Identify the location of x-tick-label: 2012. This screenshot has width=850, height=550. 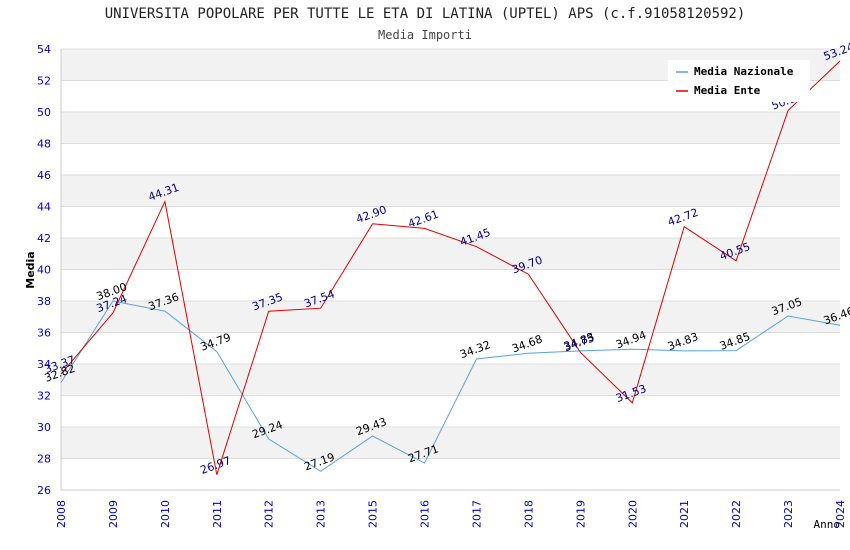
(269, 514).